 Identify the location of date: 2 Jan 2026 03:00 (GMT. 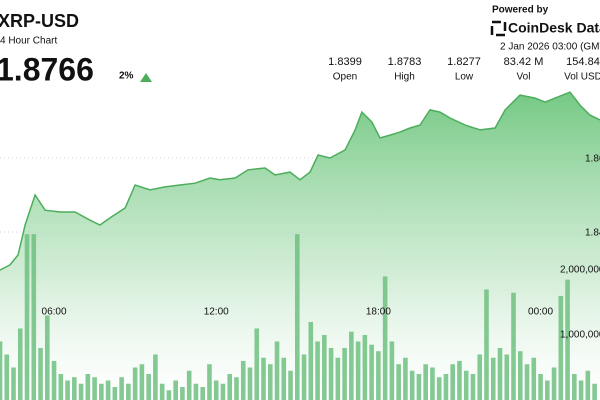
(550, 47).